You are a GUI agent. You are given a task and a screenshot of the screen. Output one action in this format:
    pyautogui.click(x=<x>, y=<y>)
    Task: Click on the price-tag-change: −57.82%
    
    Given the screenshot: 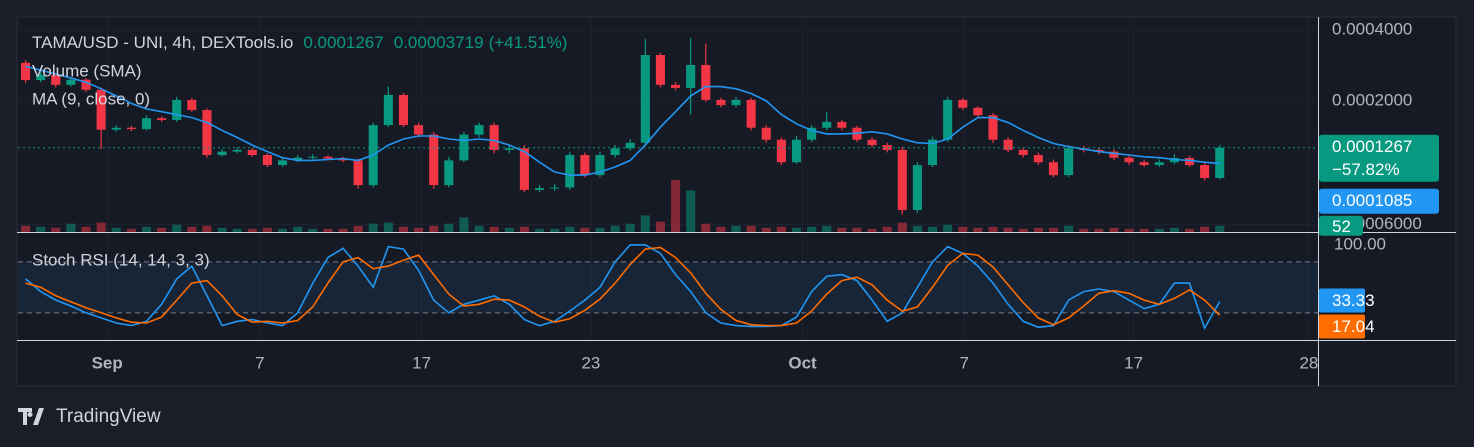 What is the action you would take?
    pyautogui.click(x=1366, y=169)
    